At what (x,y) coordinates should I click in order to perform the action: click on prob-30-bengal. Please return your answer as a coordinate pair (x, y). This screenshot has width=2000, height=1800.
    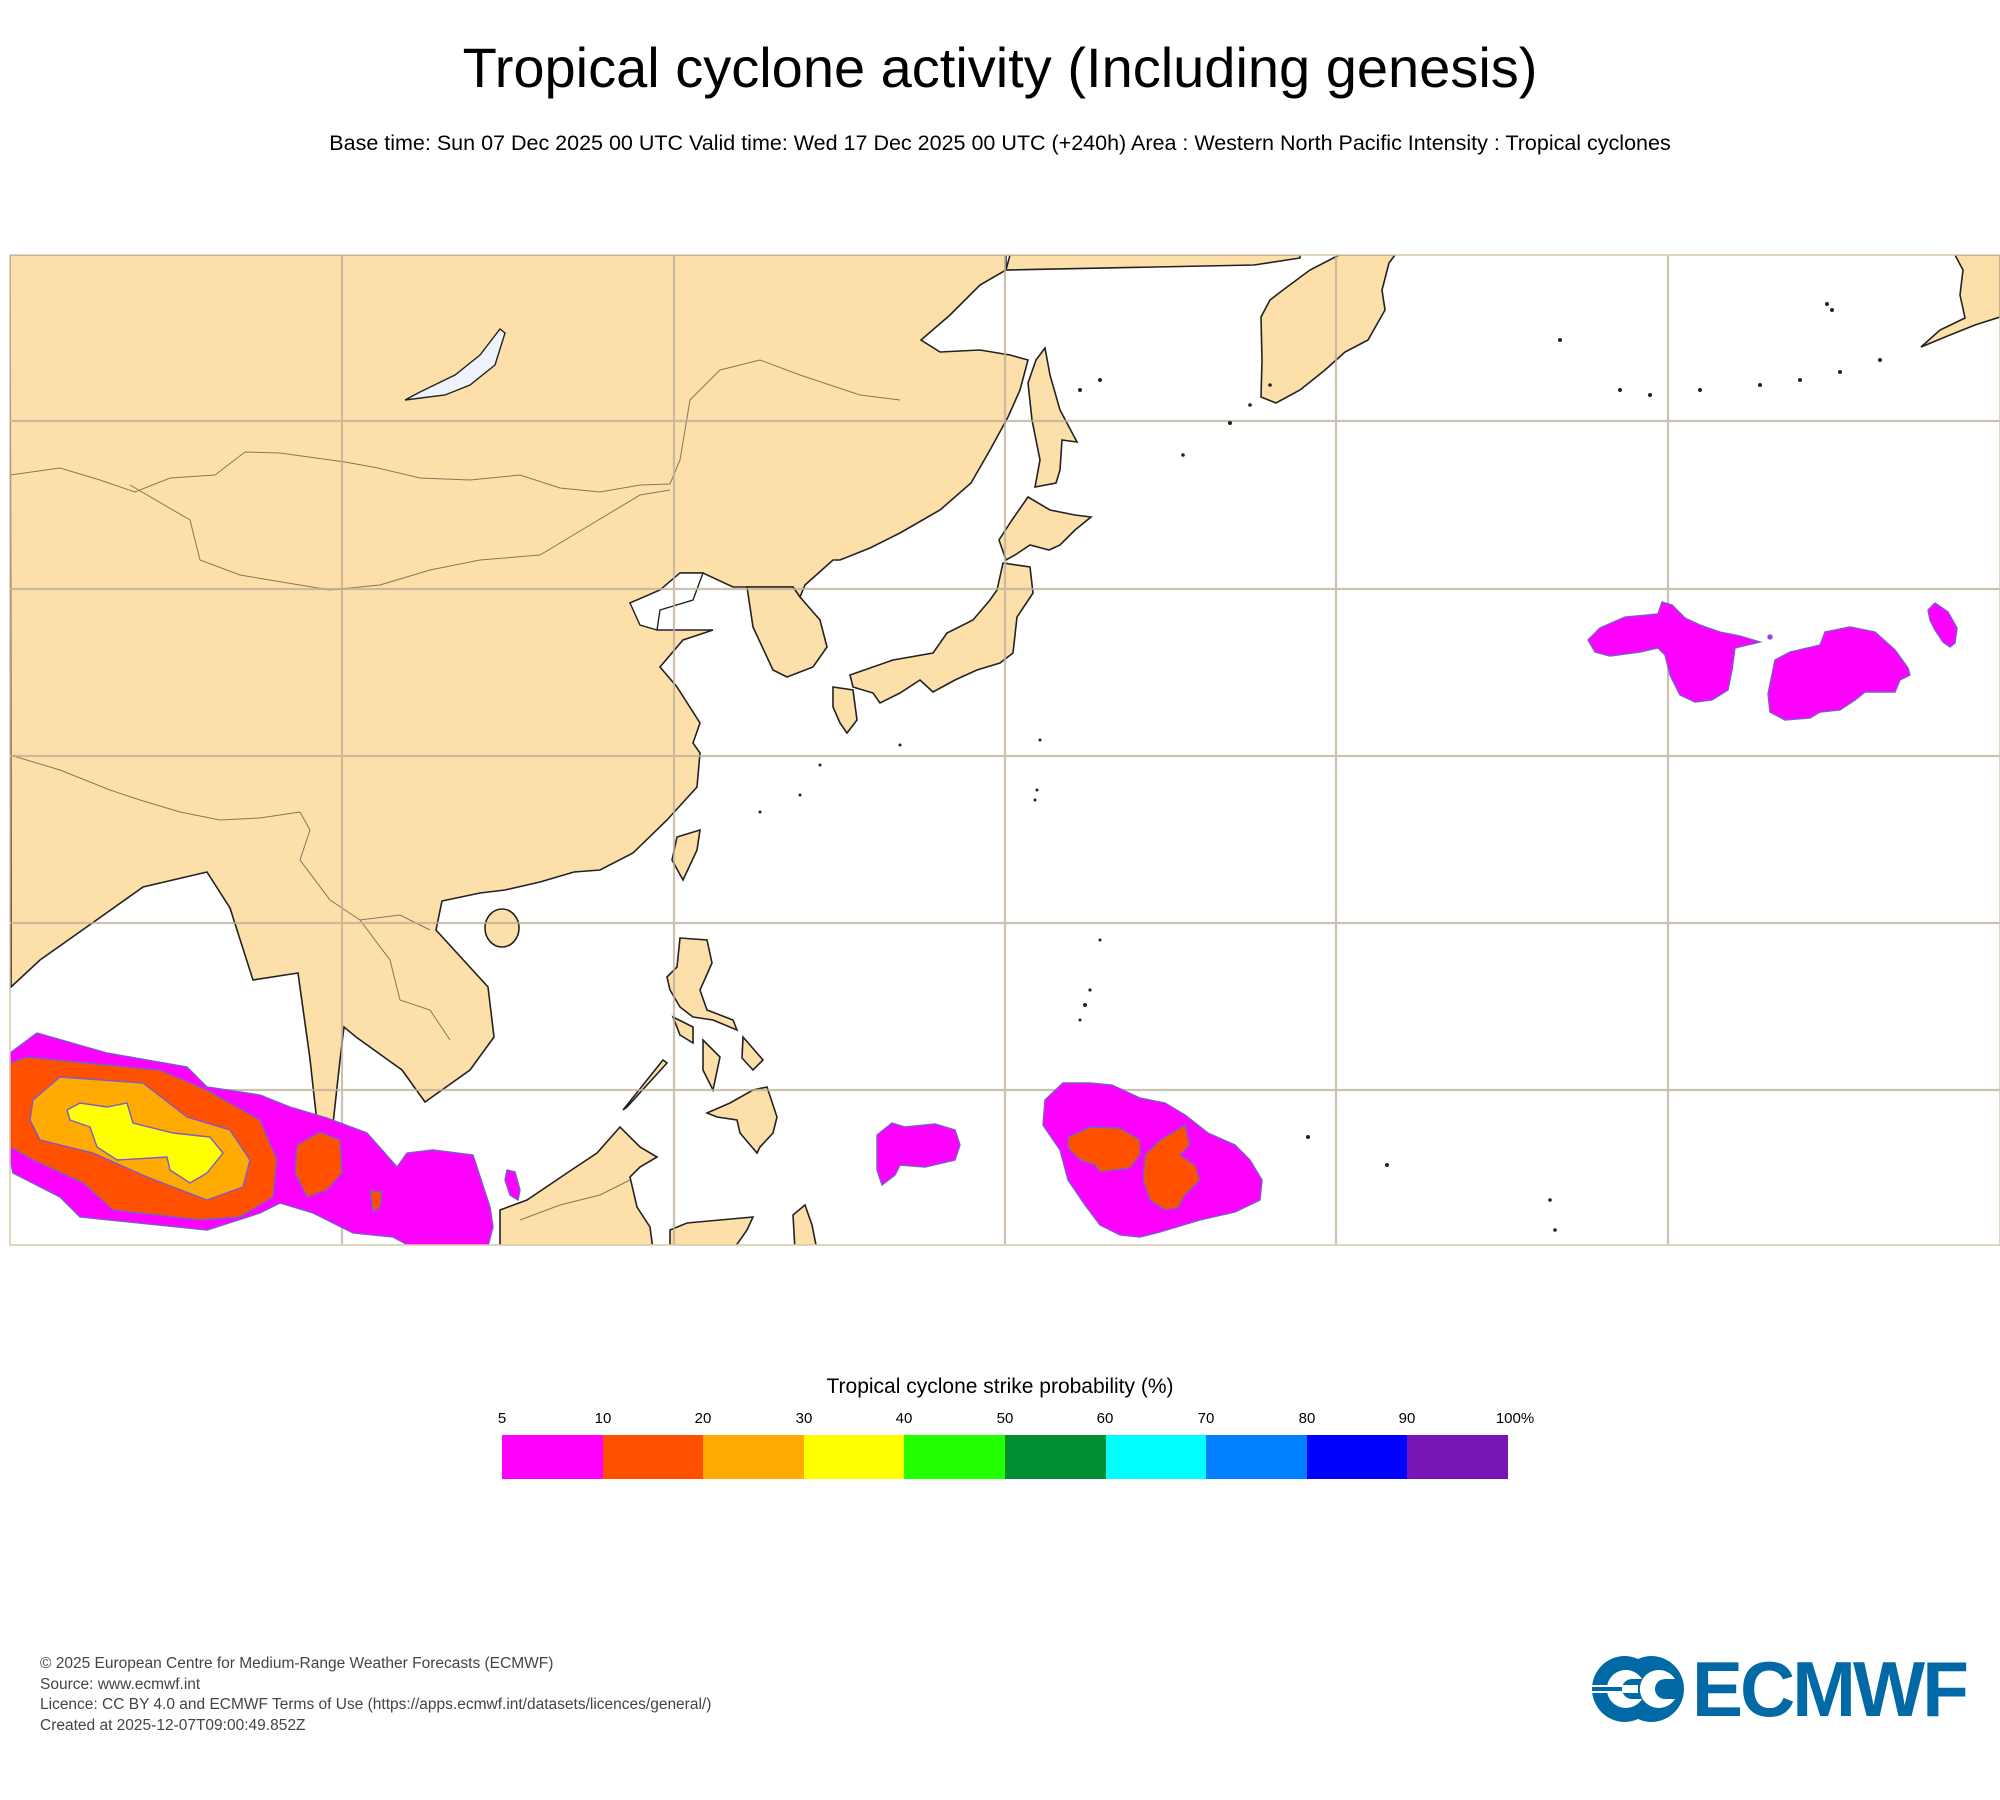
    Looking at the image, I should click on (145, 1143).